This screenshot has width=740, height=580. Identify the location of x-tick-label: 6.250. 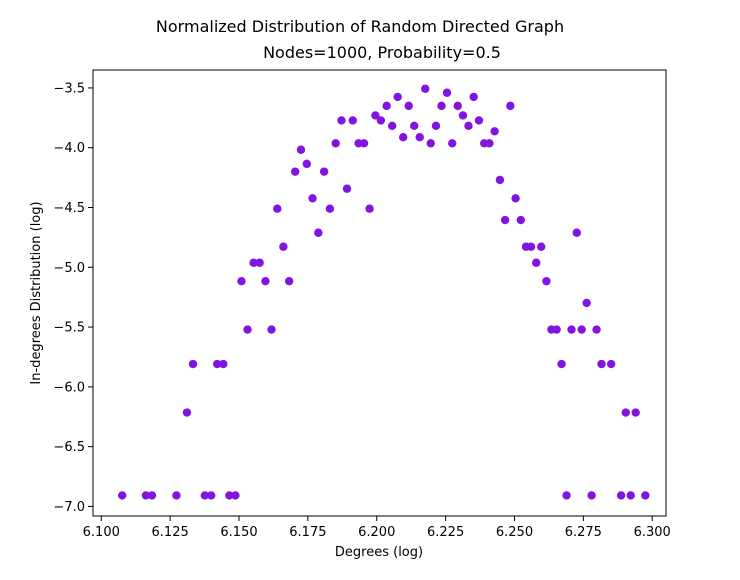
(514, 532).